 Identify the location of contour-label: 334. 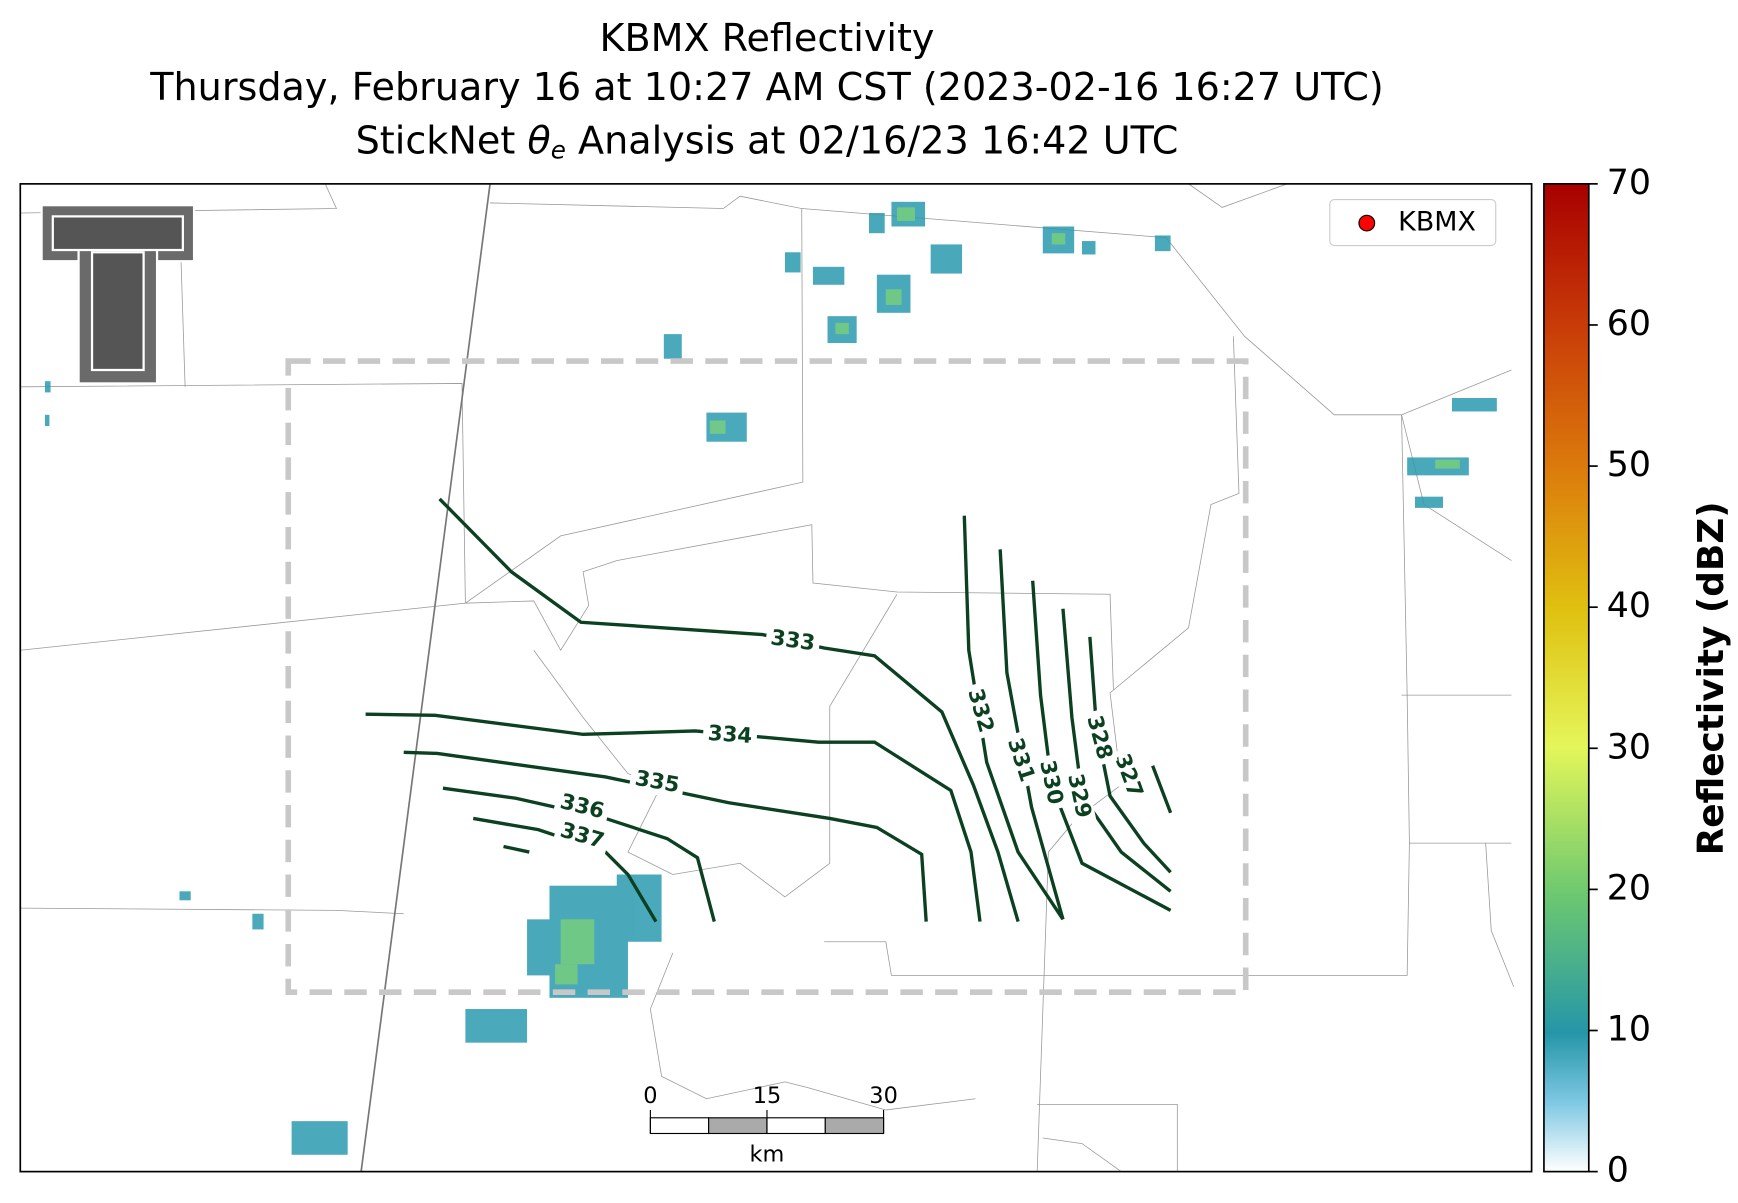
(730, 735).